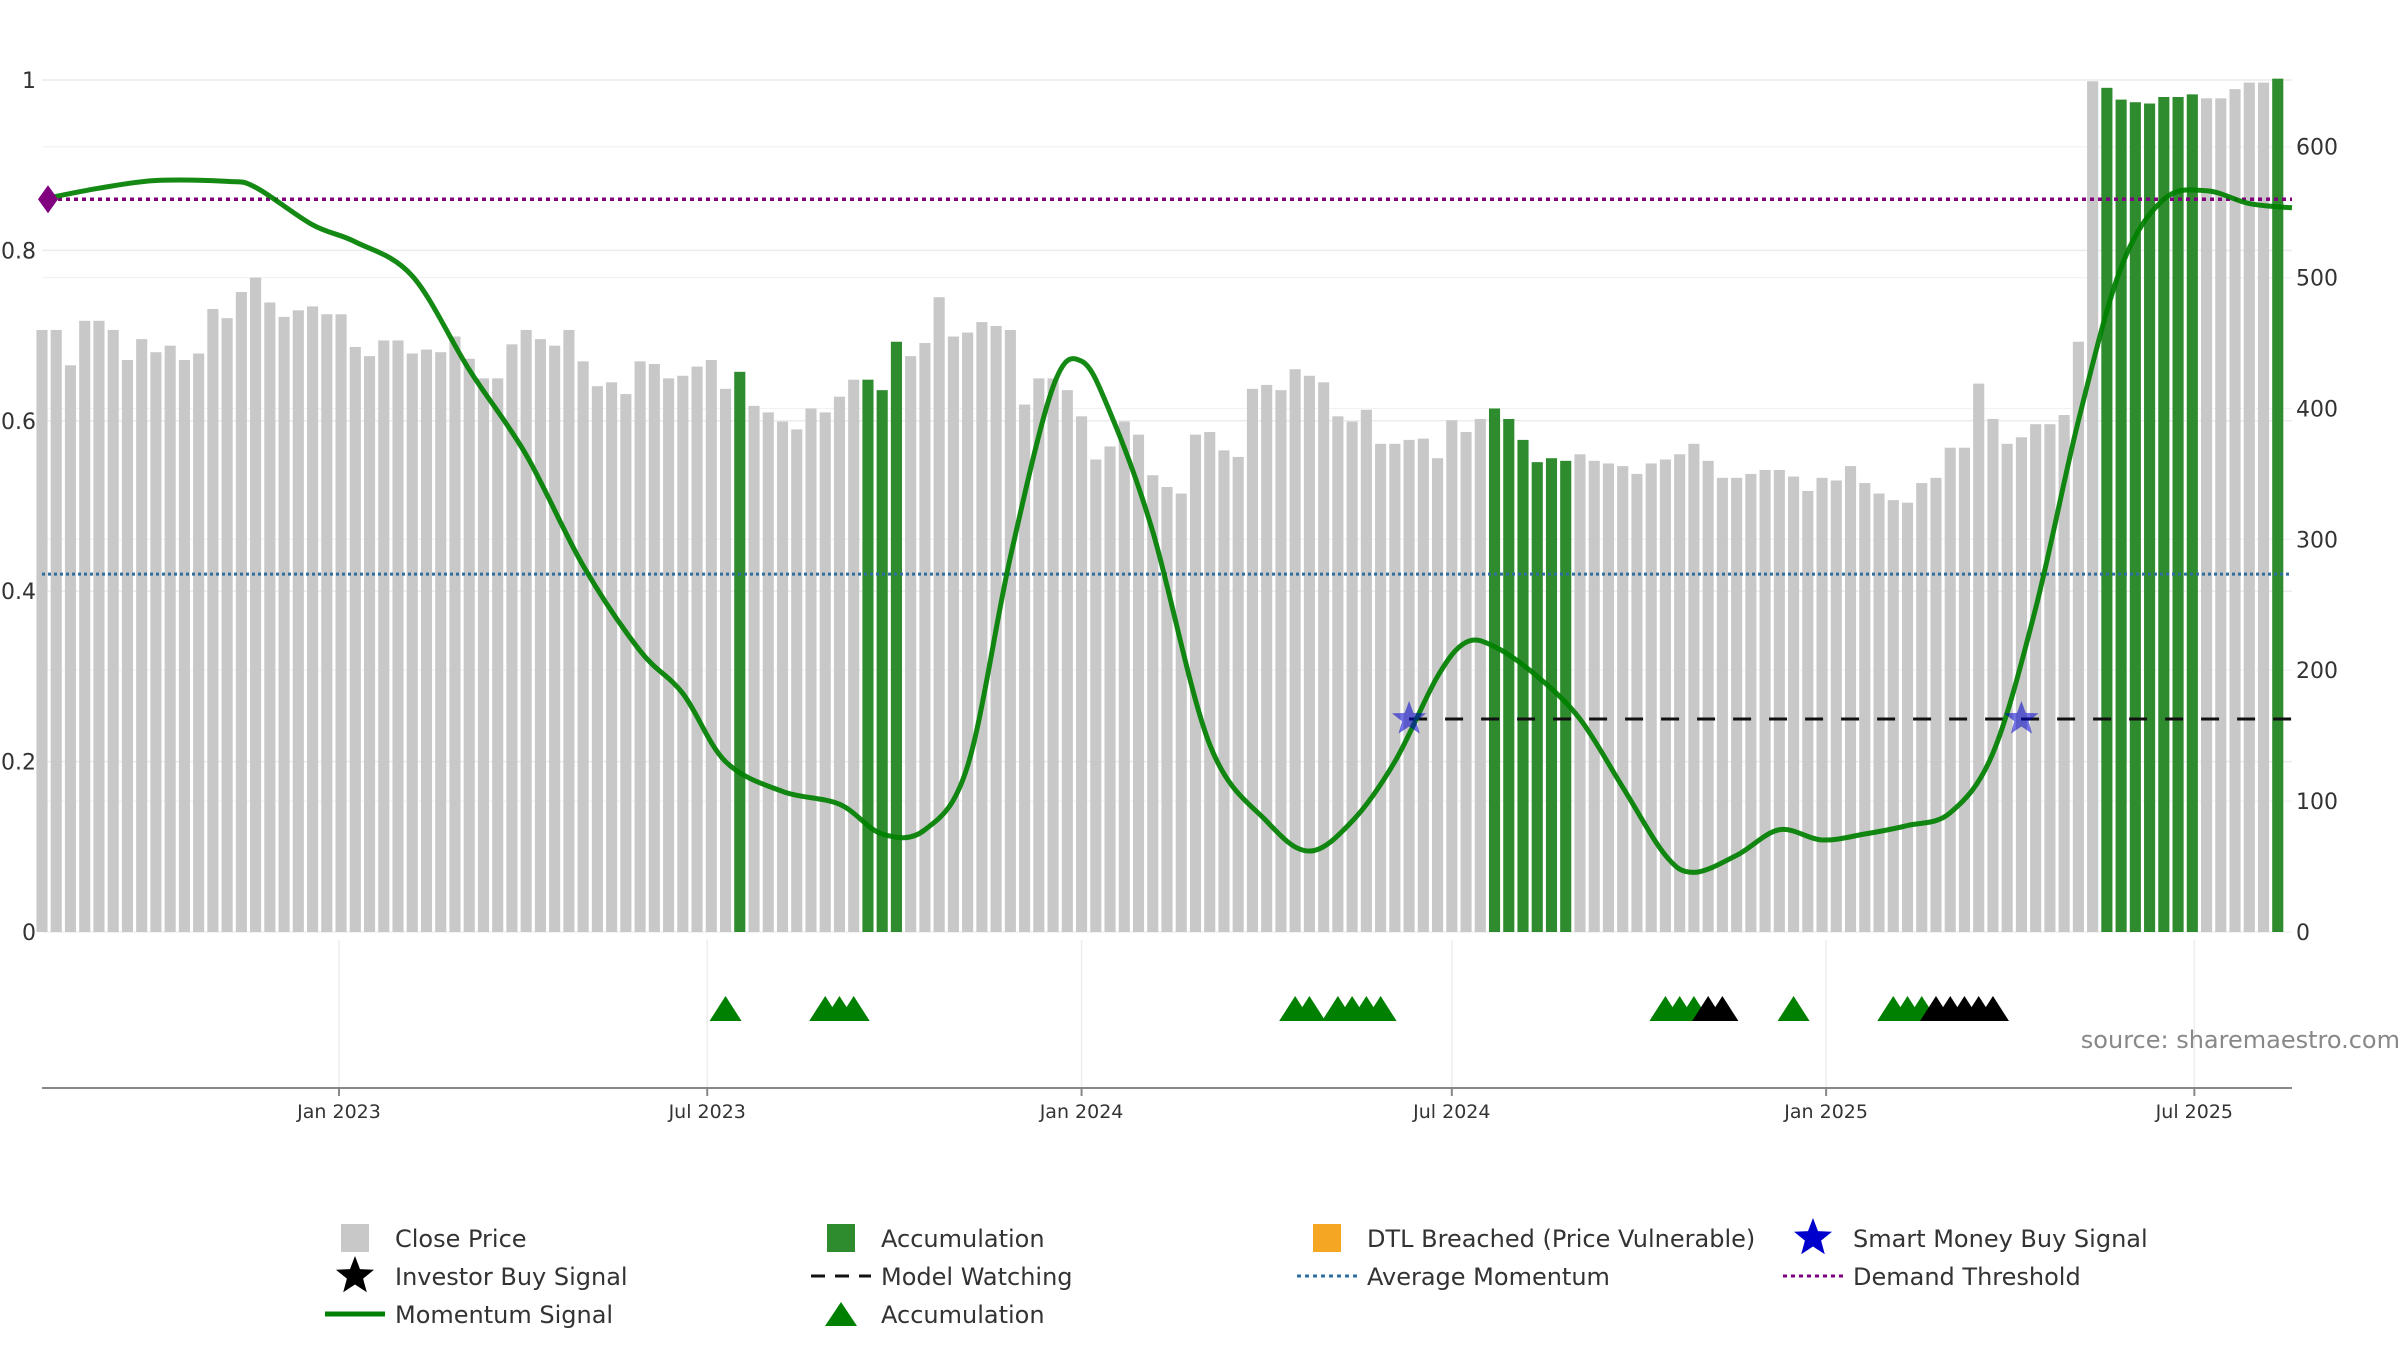 Image resolution: width=2400 pixels, height=1350 pixels. Describe the element at coordinates (18, 422) in the screenshot. I see `left-tick-label: 0.6` at that location.